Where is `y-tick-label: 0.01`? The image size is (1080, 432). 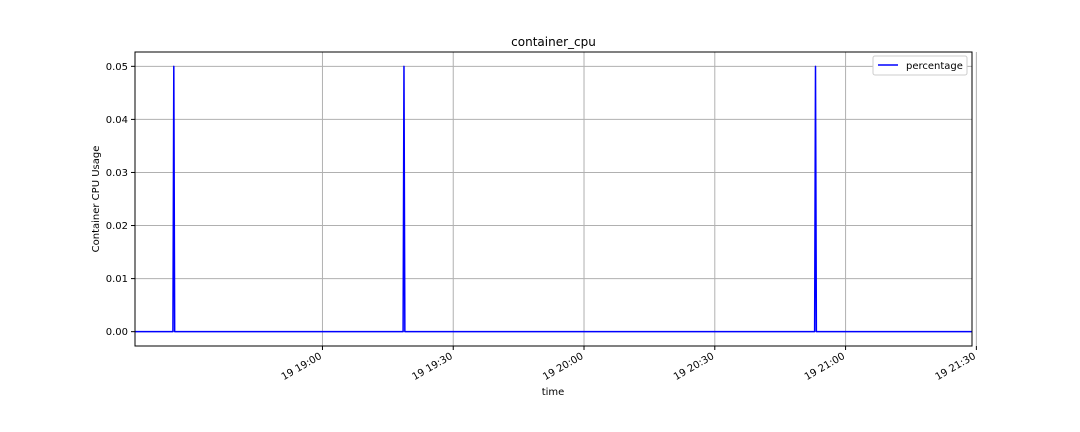
y-tick-label: 0.01 is located at coordinates (117, 279).